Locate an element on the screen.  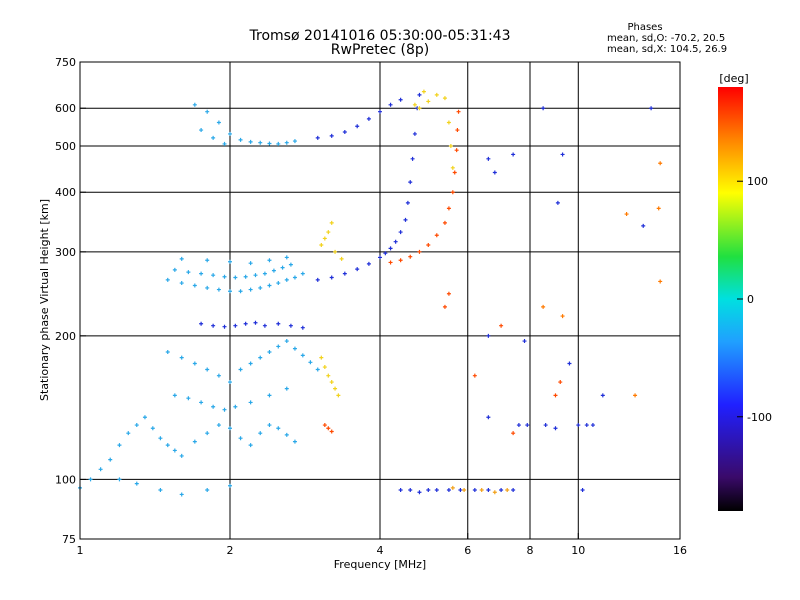
y-axis-title: Stationary phase Virtual Height [km] is located at coordinates (44, 300).